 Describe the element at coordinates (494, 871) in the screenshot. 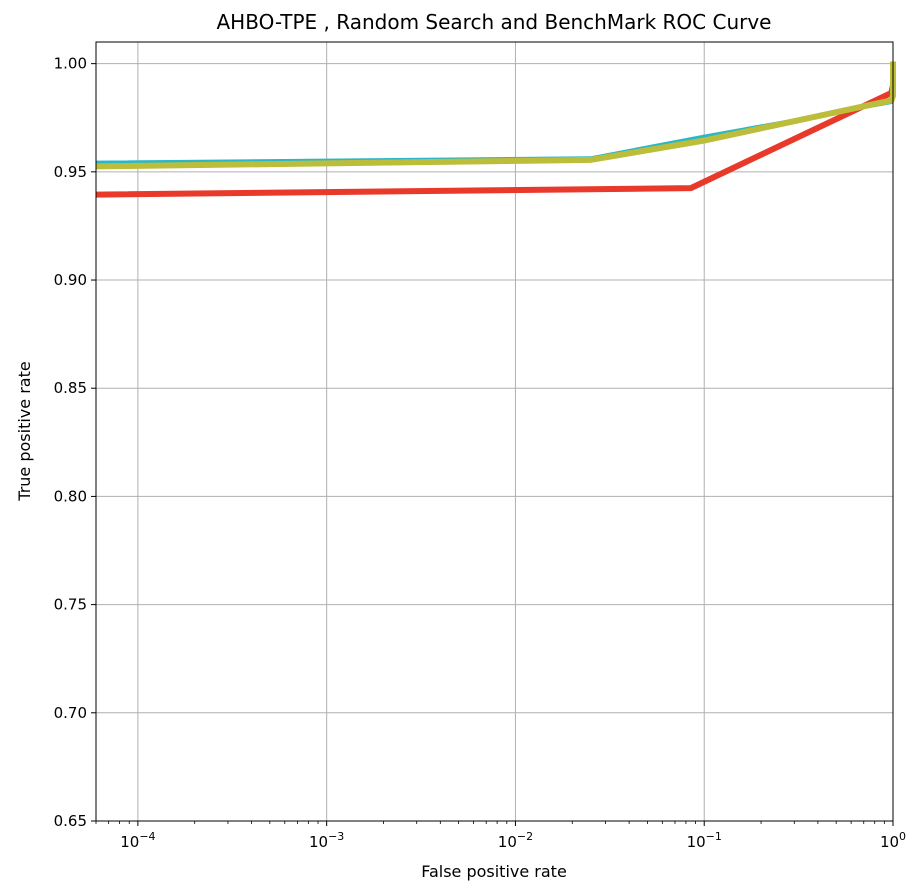

I see `x-axis-label: False positive rate` at that location.